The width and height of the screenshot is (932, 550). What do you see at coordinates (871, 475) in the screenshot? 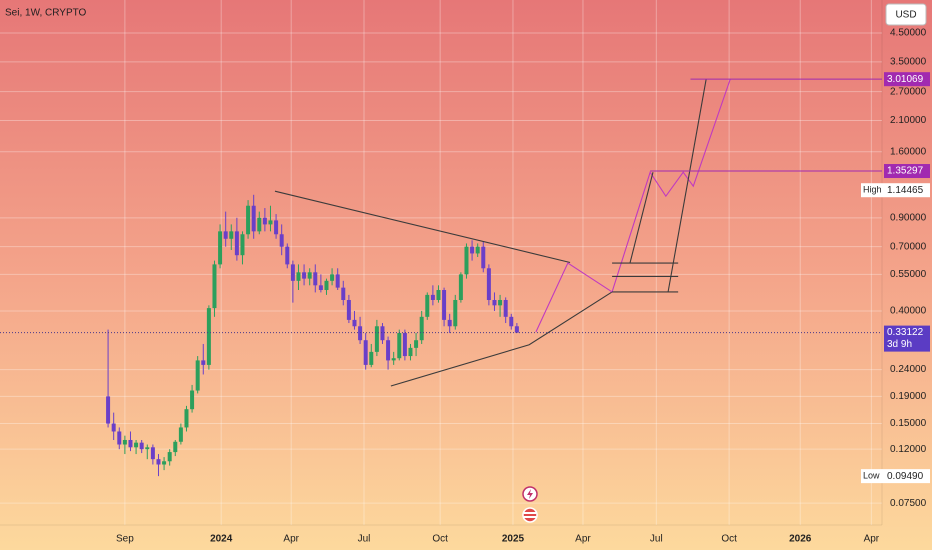
I see `marker-tag: Low` at bounding box center [871, 475].